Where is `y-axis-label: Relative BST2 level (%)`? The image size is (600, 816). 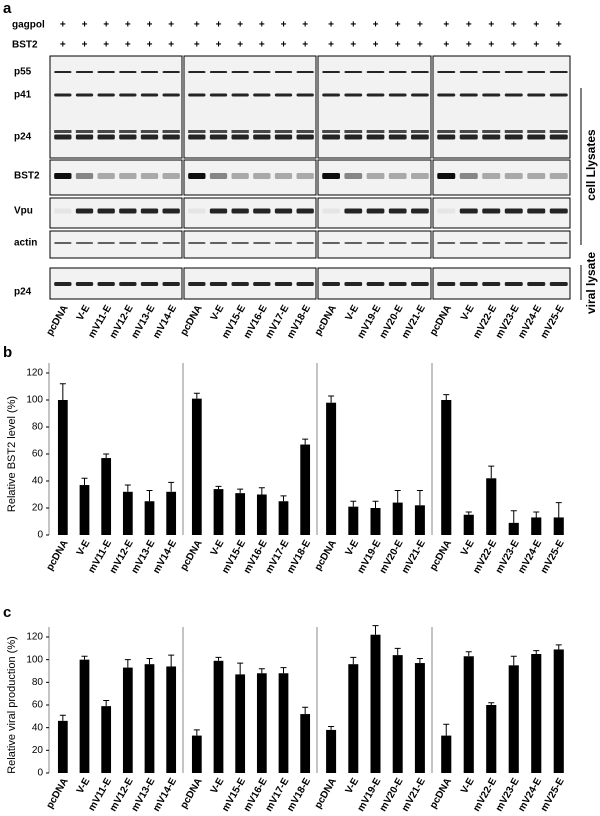 y-axis-label: Relative BST2 level (%) is located at coordinates (12, 454).